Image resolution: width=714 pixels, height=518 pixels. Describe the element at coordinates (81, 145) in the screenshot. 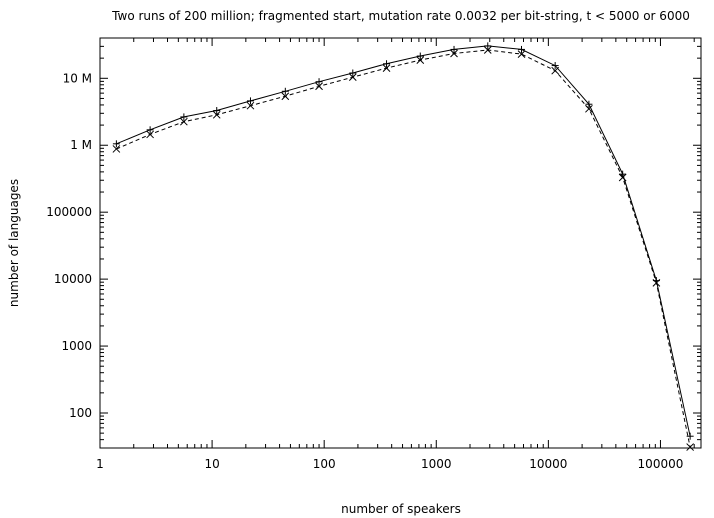

I see `y-tick-label: 1 M` at that location.